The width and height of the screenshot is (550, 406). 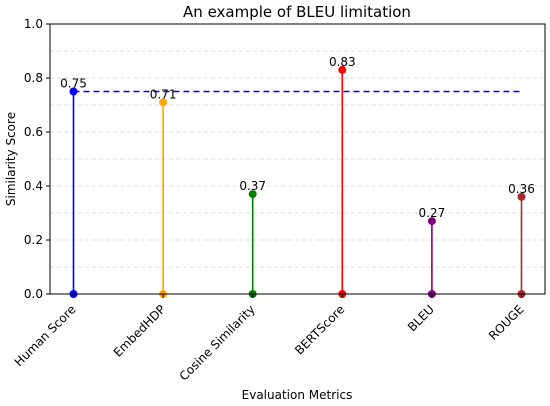 What do you see at coordinates (45, 335) in the screenshot?
I see `x-tick-label: Human Score` at bounding box center [45, 335].